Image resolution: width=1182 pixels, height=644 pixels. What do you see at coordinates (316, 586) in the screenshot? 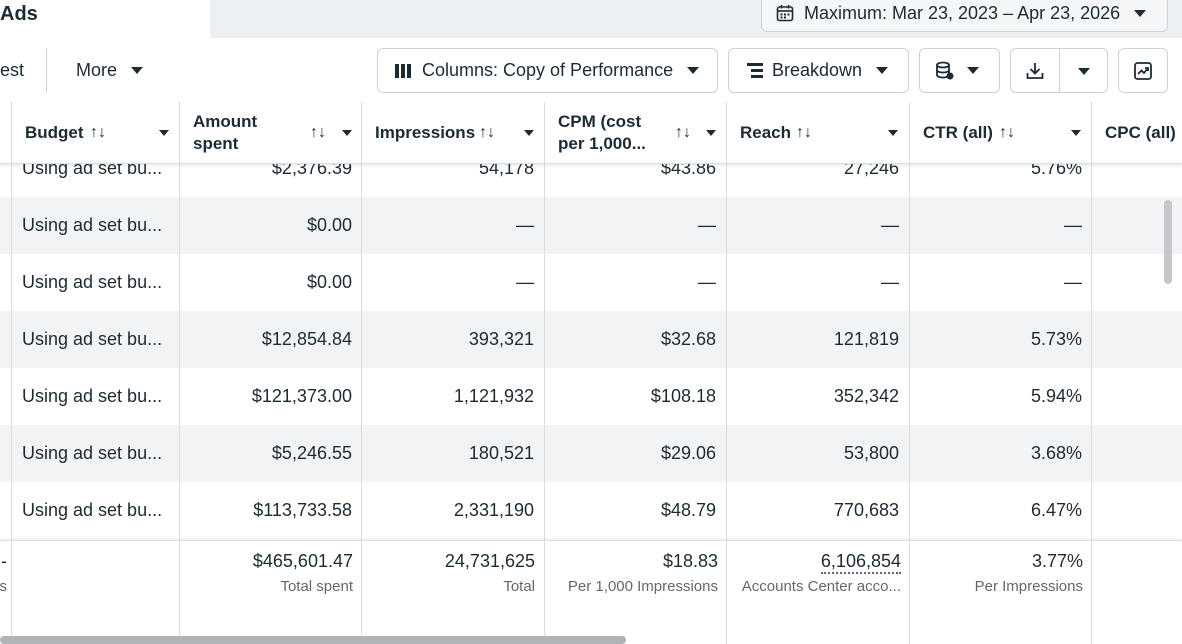
I see `total-label: Total spent` at bounding box center [316, 586].